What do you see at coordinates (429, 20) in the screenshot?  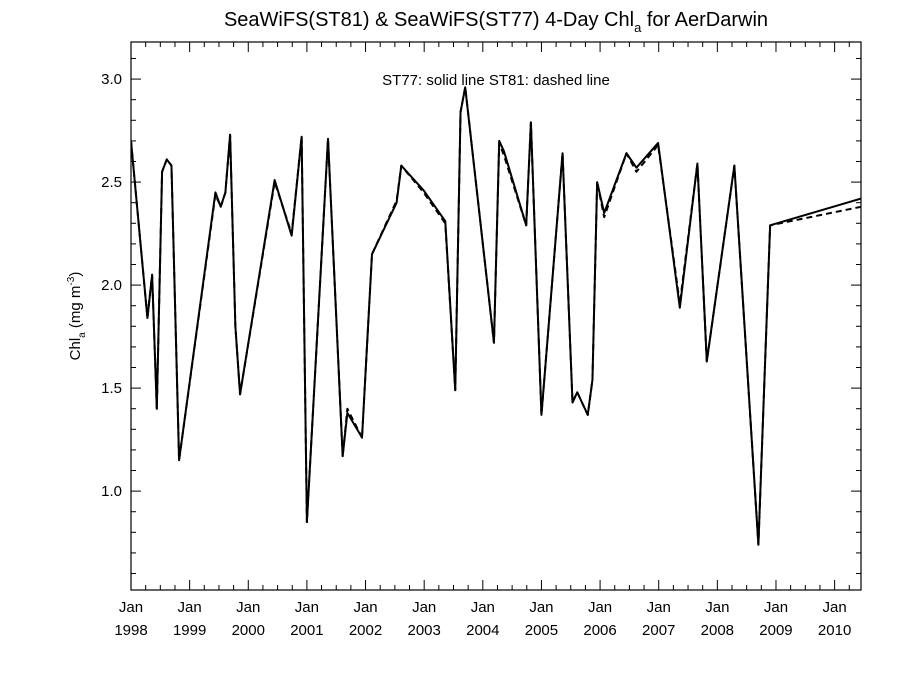 I see `chart-title-main: SeaWiFS(ST81) & SeaWiFS(ST77) 4-Day Chl` at bounding box center [429, 20].